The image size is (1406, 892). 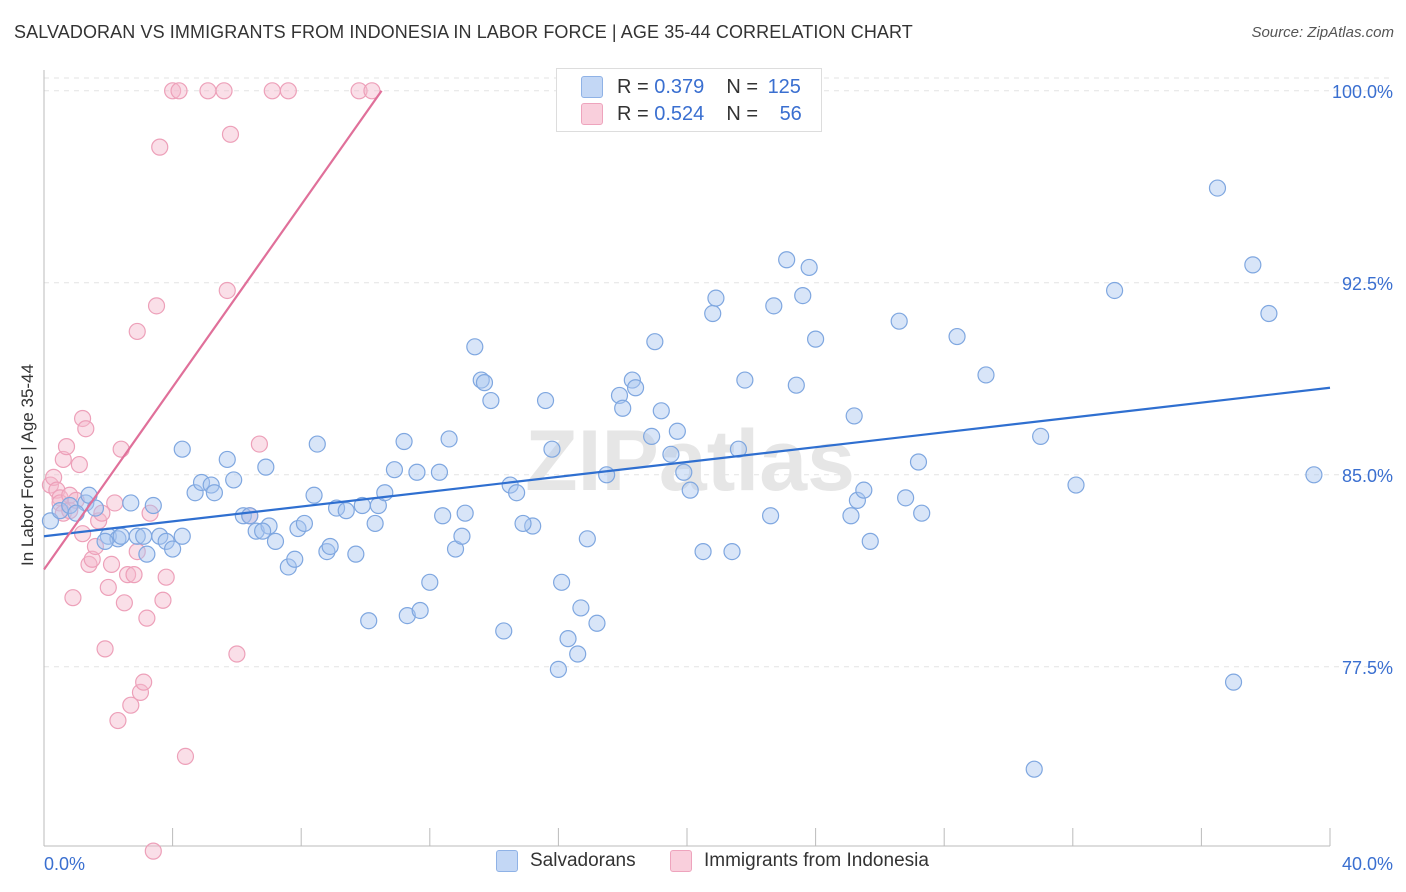 I want to click on legend-n-label: N =, so click(x=742, y=113).